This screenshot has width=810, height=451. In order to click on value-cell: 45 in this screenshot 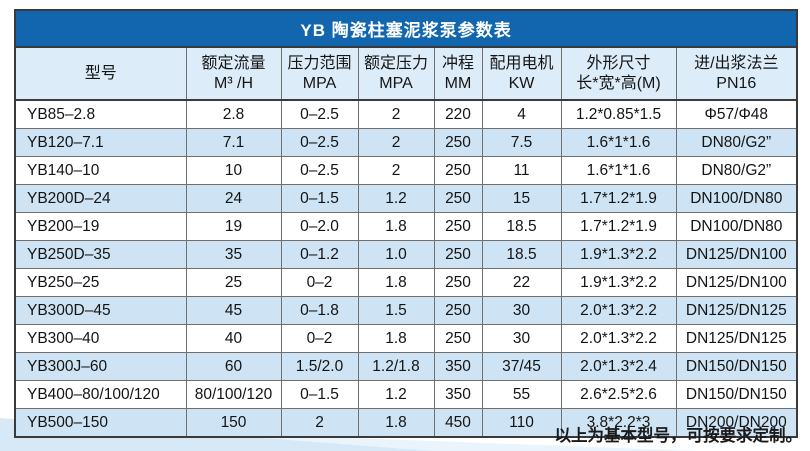, I will do `click(233, 310)`.